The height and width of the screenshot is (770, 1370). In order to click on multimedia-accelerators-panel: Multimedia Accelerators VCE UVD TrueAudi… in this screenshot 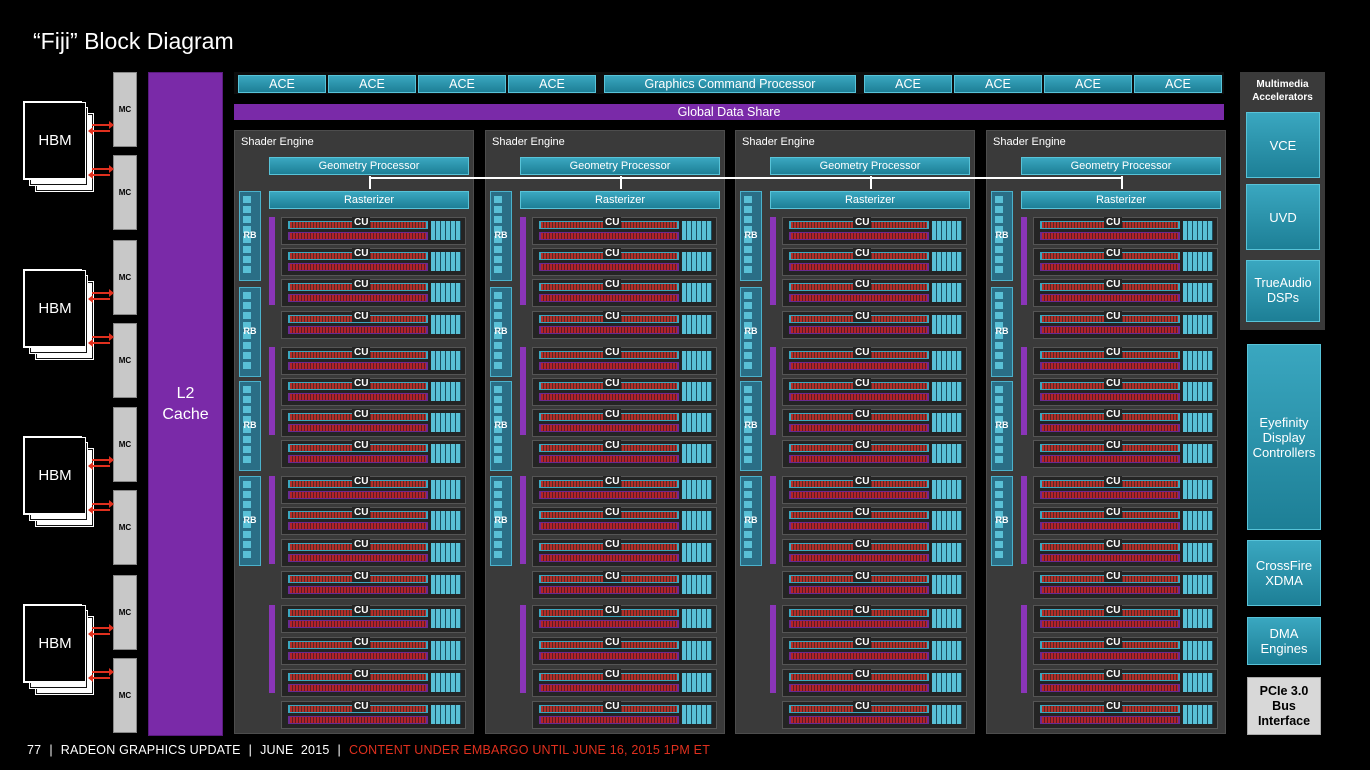, I will do `click(1282, 201)`.